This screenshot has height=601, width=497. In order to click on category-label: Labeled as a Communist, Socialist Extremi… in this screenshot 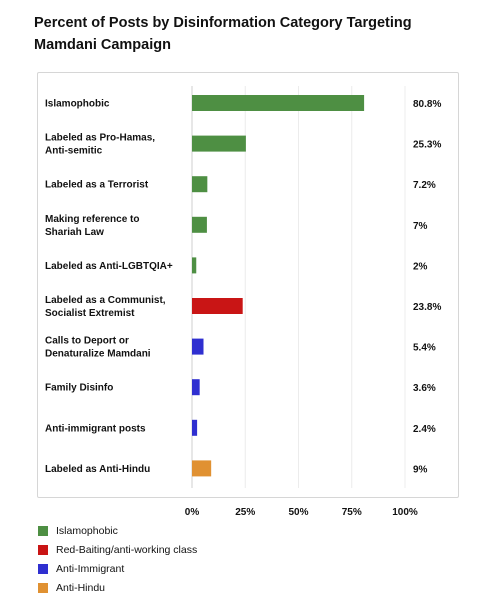, I will do `click(105, 307)`.